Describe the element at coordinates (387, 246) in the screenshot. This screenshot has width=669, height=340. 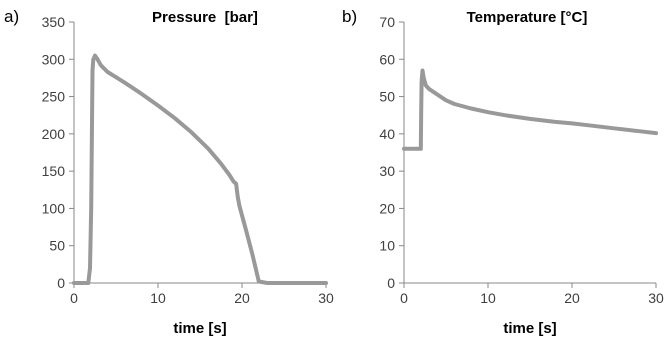
I see `temperature-y-tick-label: 10` at that location.